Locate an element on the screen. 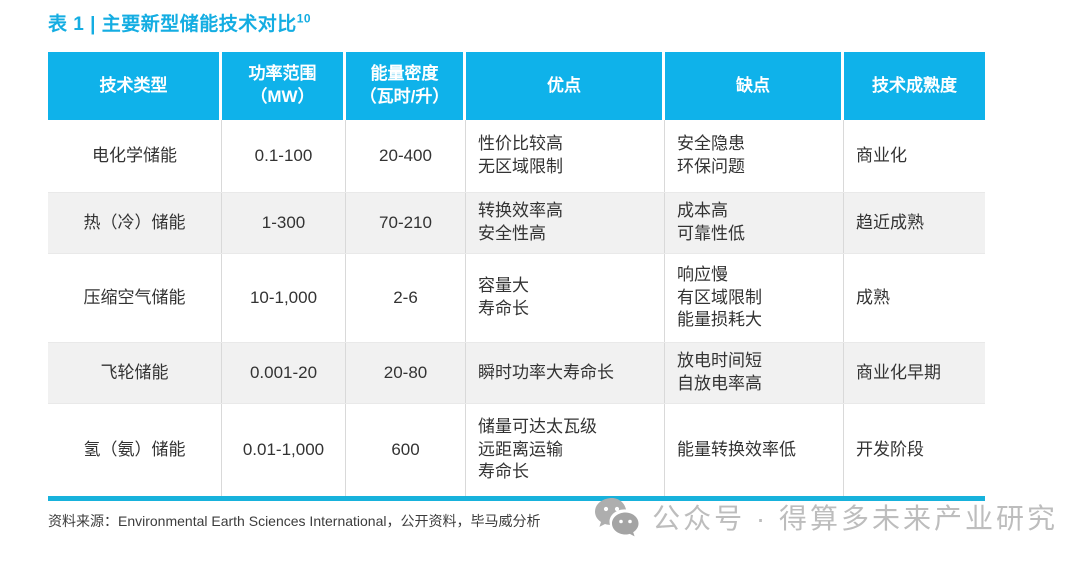  table-title: 表 1 | 主要新型储能技术对比10 is located at coordinates (179, 22).